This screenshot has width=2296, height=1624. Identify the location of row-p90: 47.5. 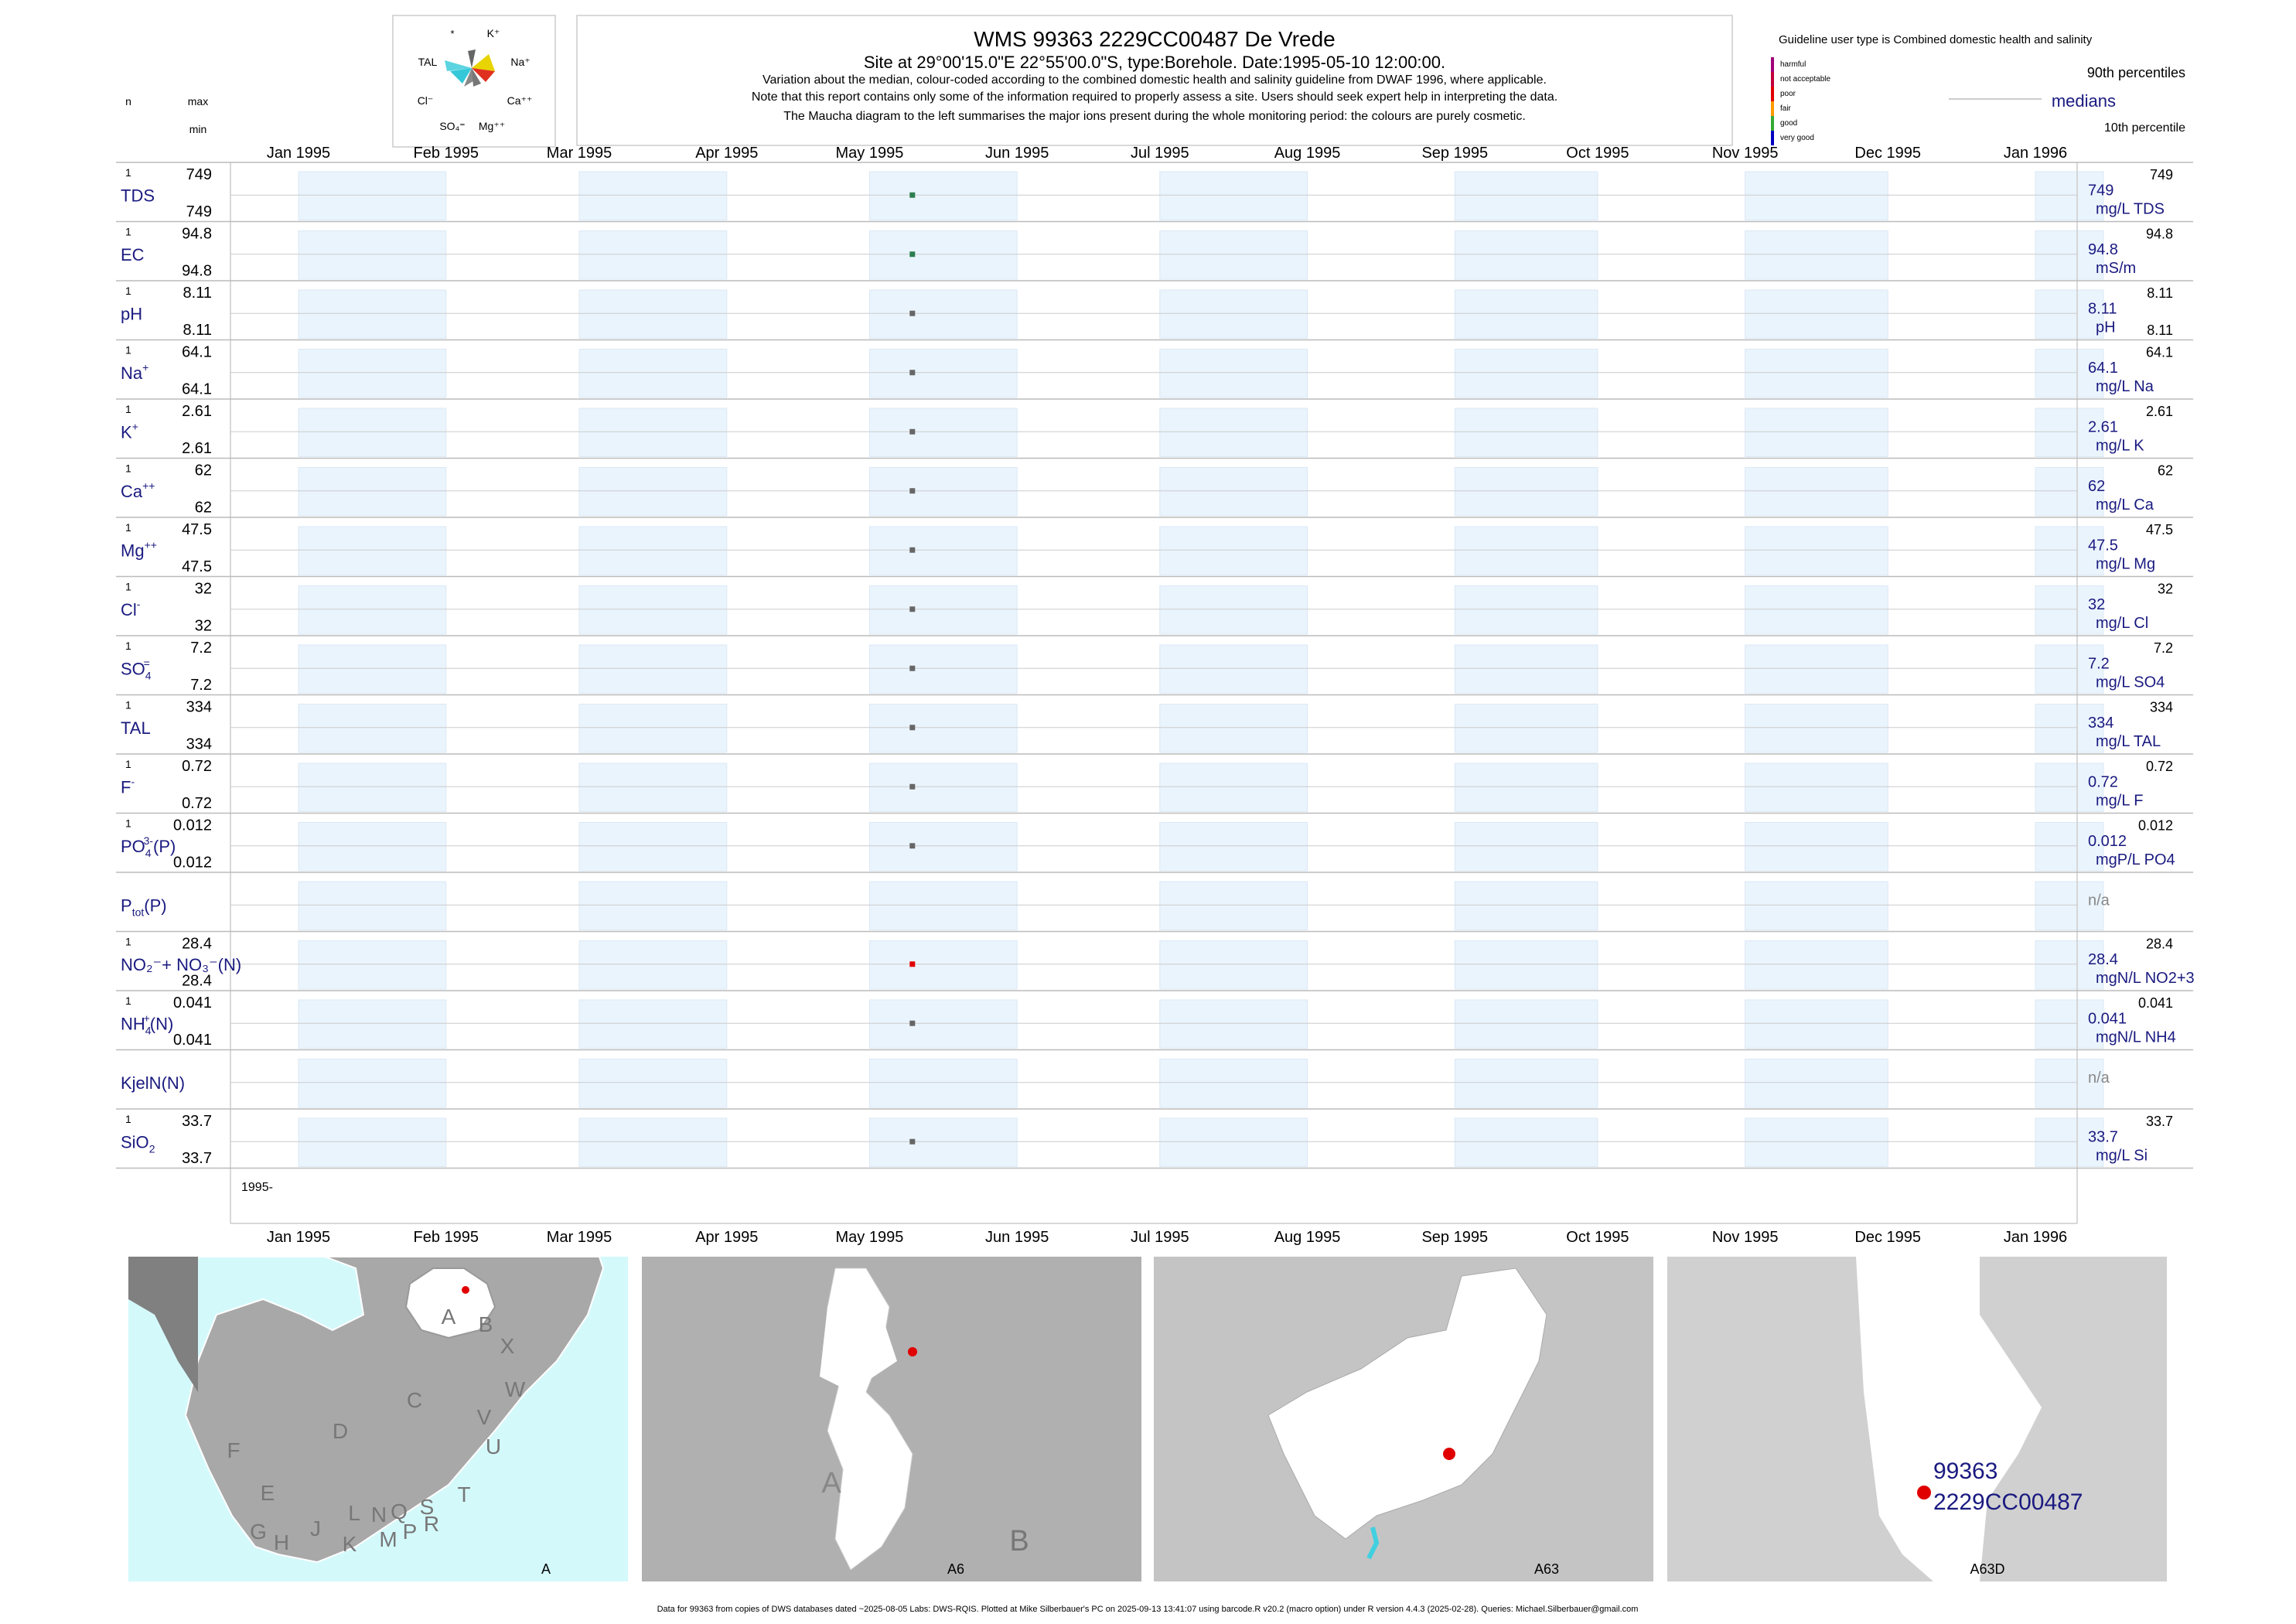
(2159, 529).